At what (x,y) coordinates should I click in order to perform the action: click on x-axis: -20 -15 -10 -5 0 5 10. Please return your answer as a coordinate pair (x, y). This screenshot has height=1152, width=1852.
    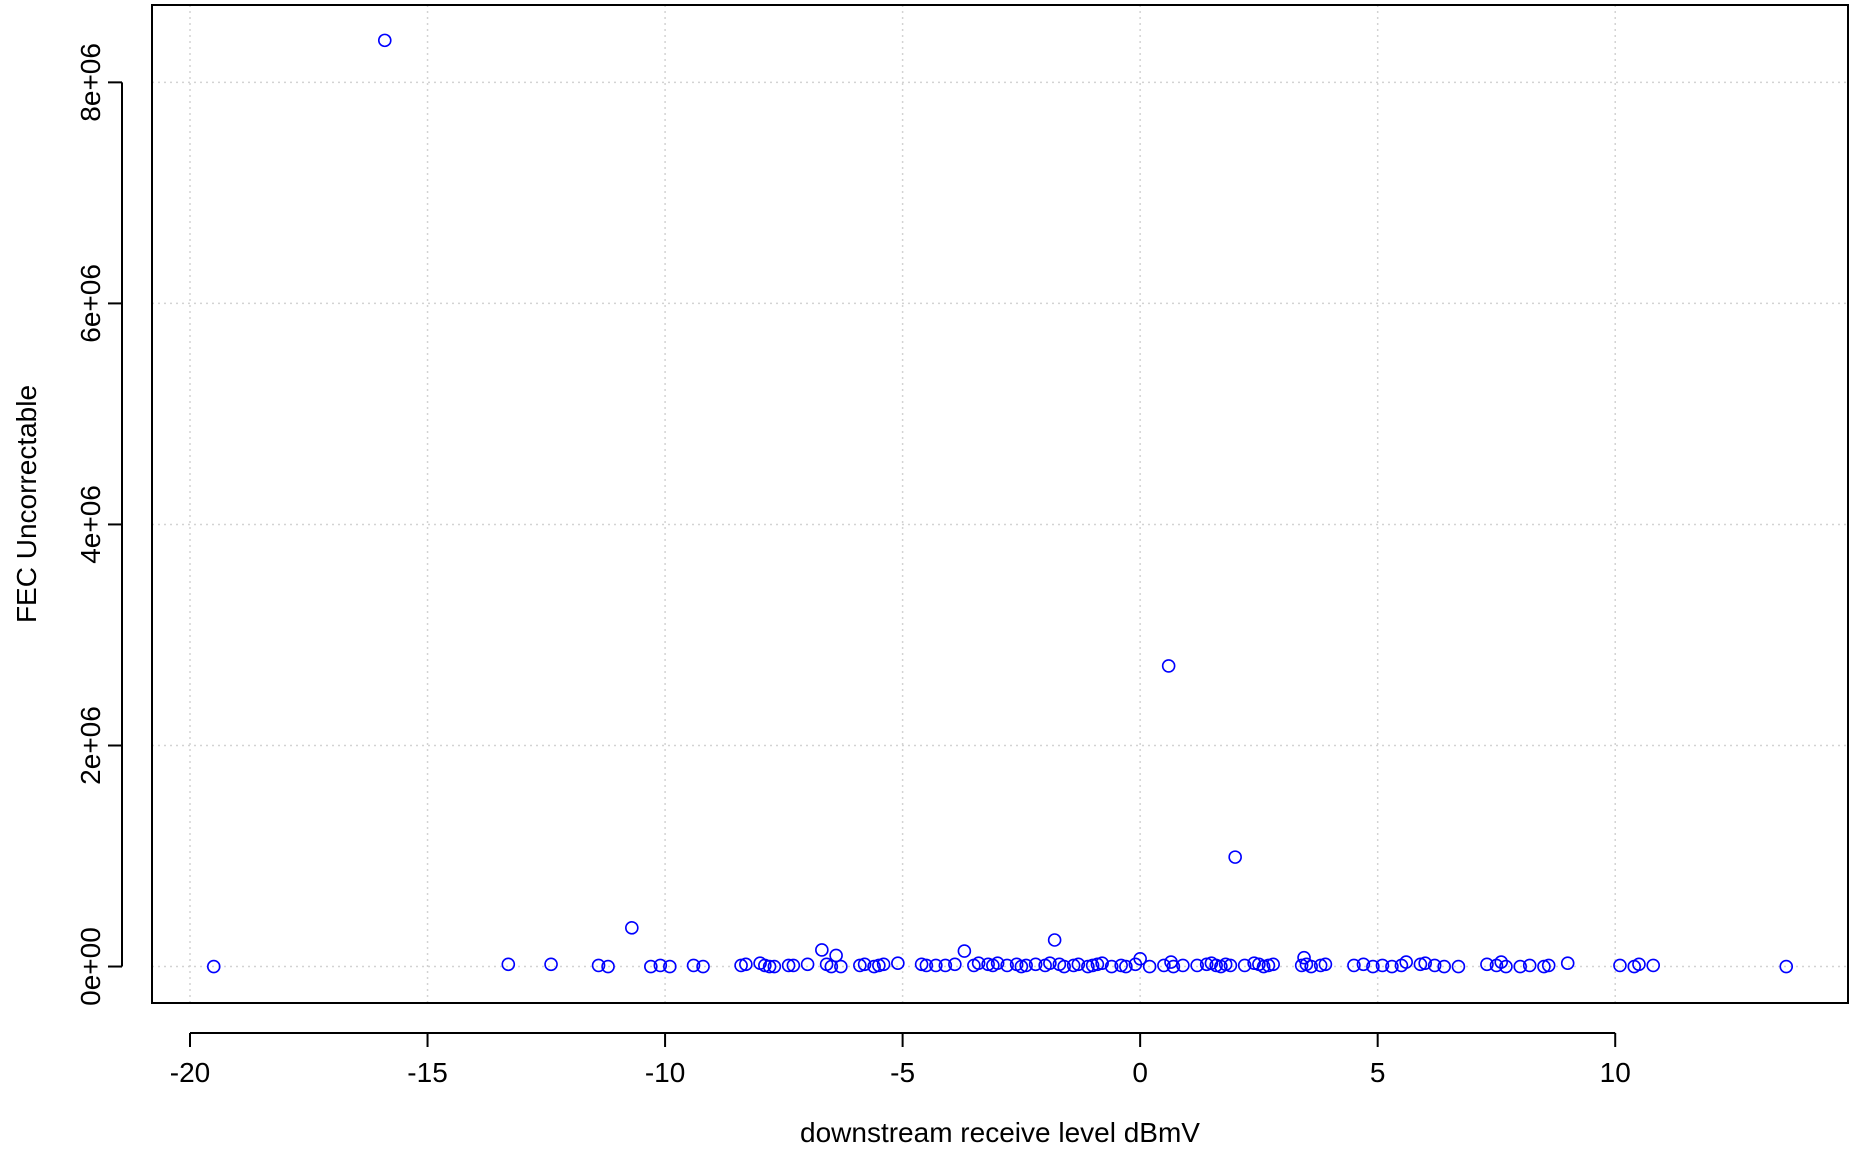
    Looking at the image, I should click on (900, 1060).